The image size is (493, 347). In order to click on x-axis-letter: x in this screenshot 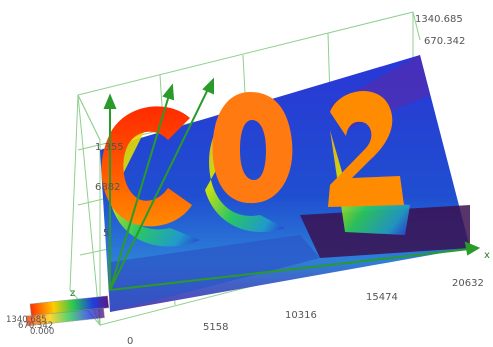, I will do `click(487, 255)`.